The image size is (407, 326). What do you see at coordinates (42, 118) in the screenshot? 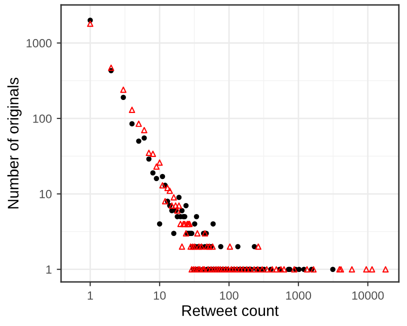
I see `y-tick-label: 100` at bounding box center [42, 118].